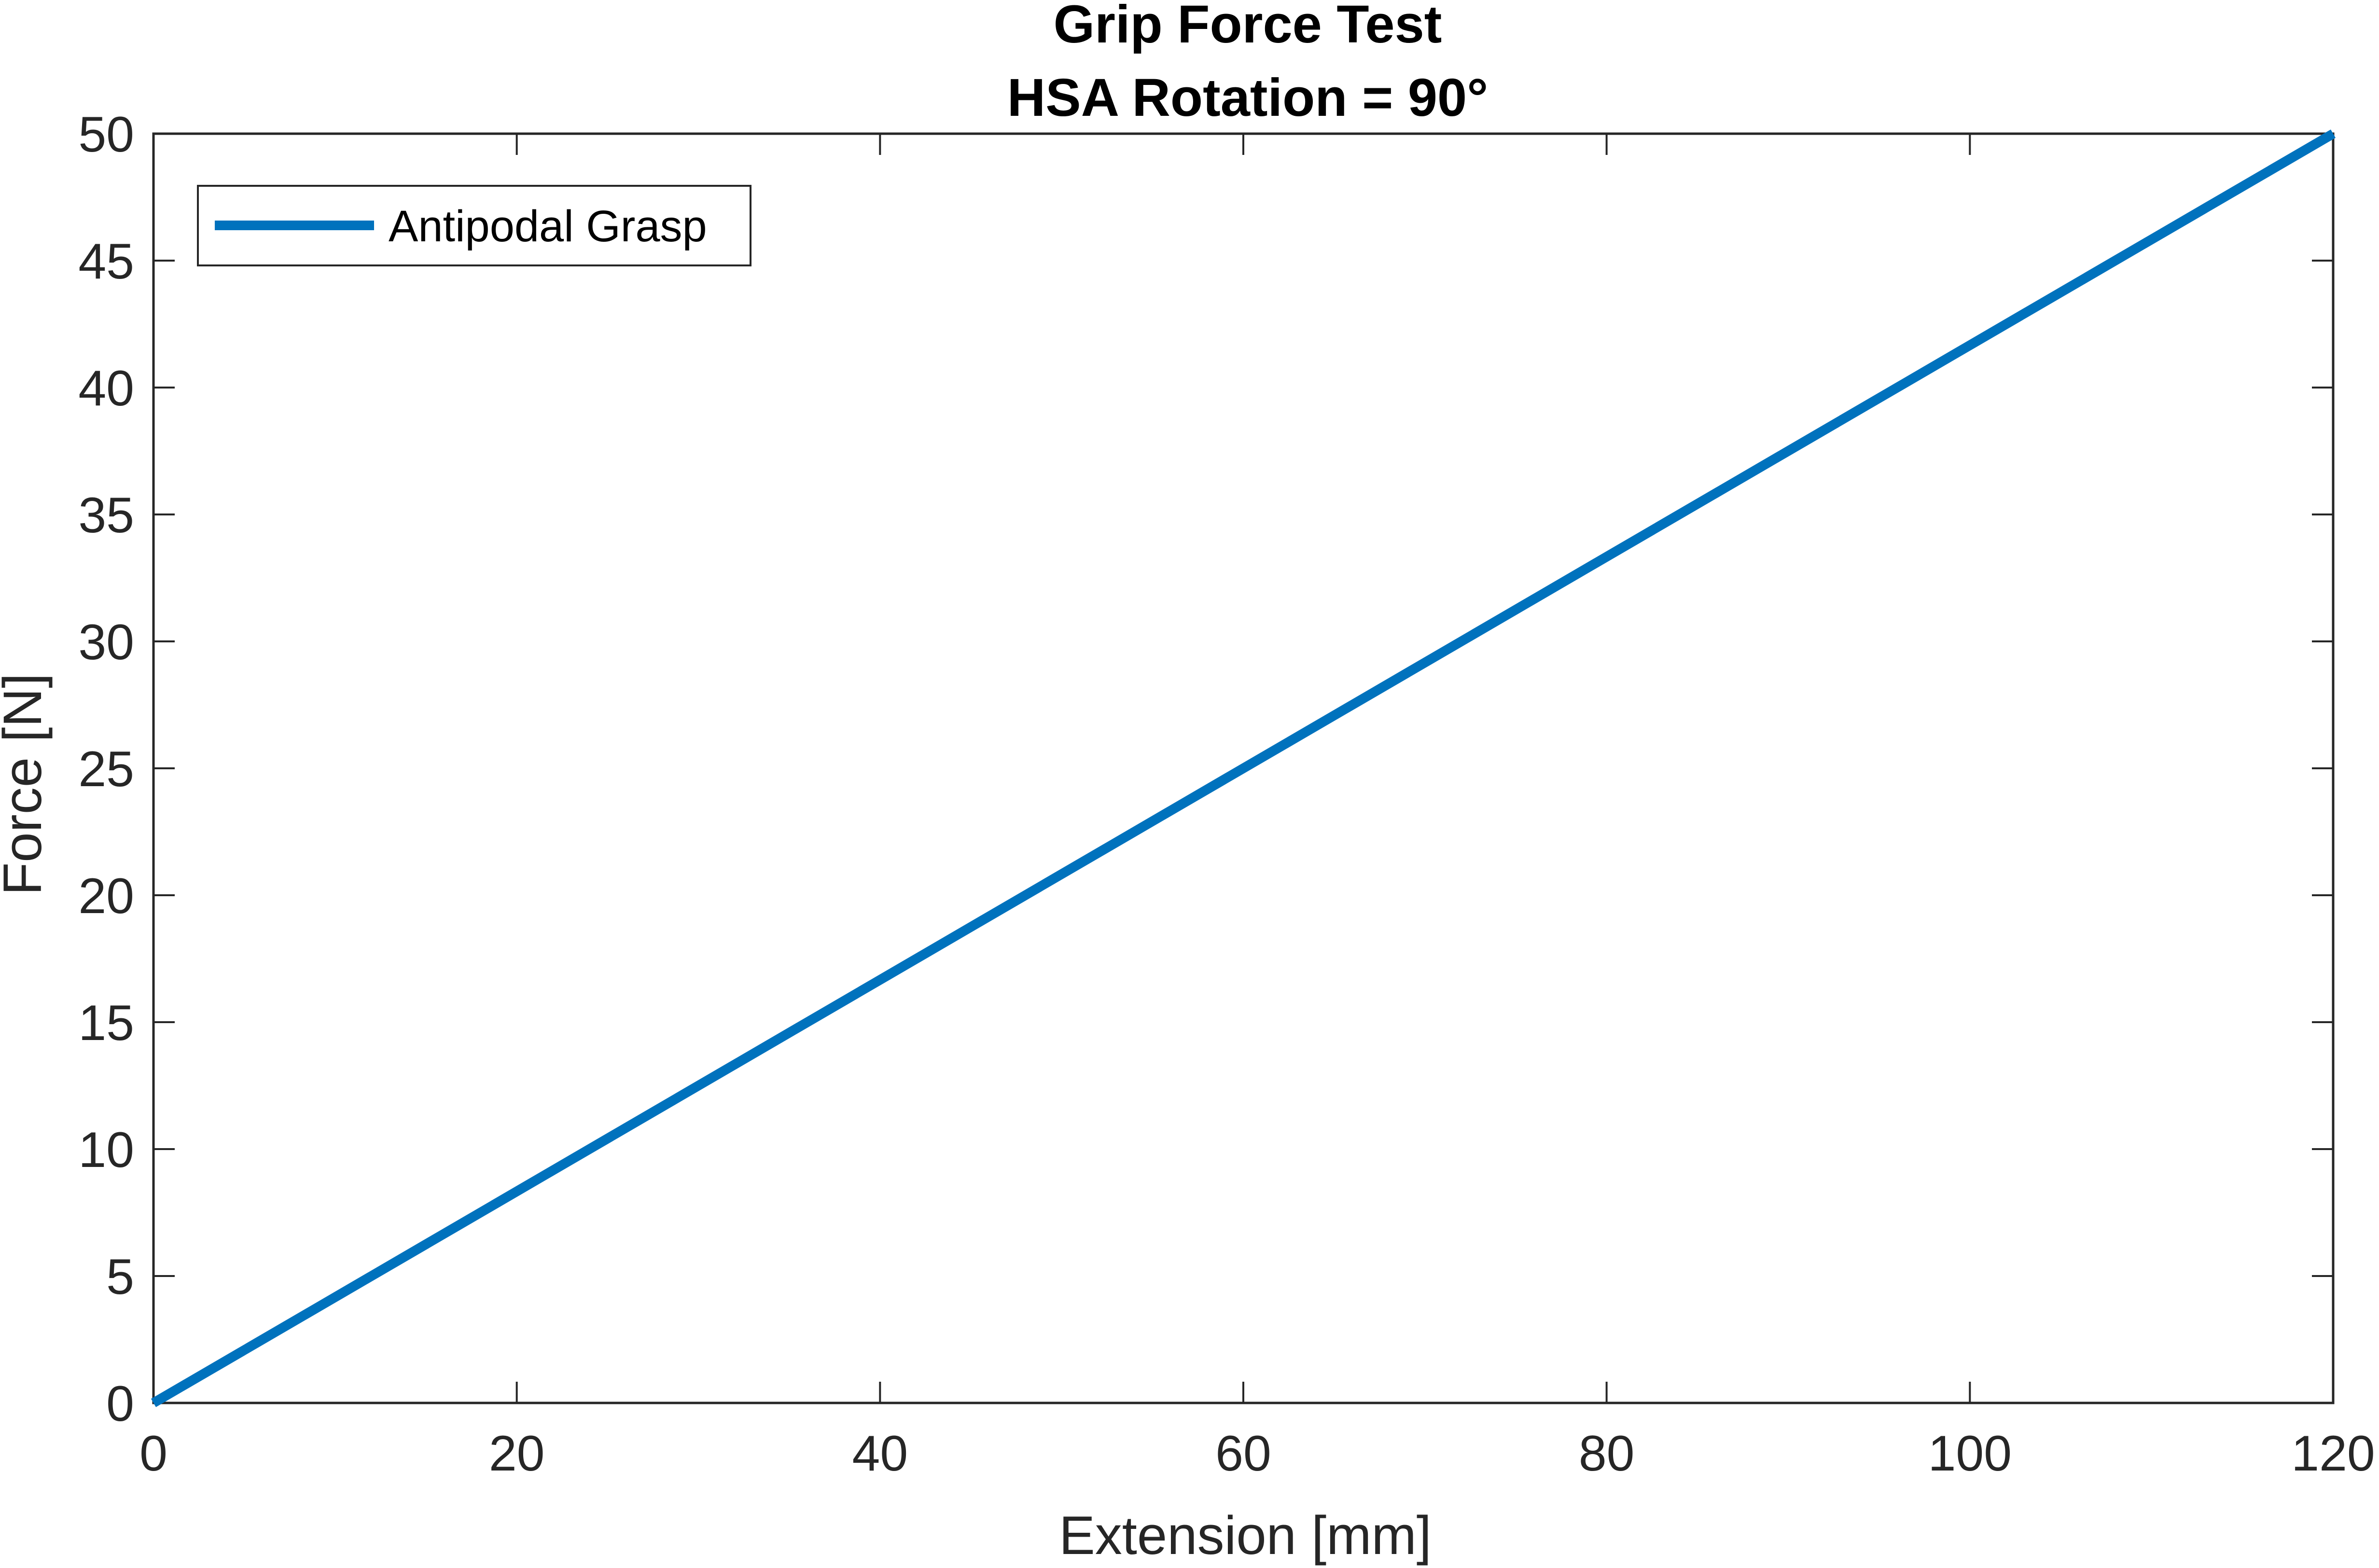  Describe the element at coordinates (106, 515) in the screenshot. I see `y-tick-label: 35` at that location.